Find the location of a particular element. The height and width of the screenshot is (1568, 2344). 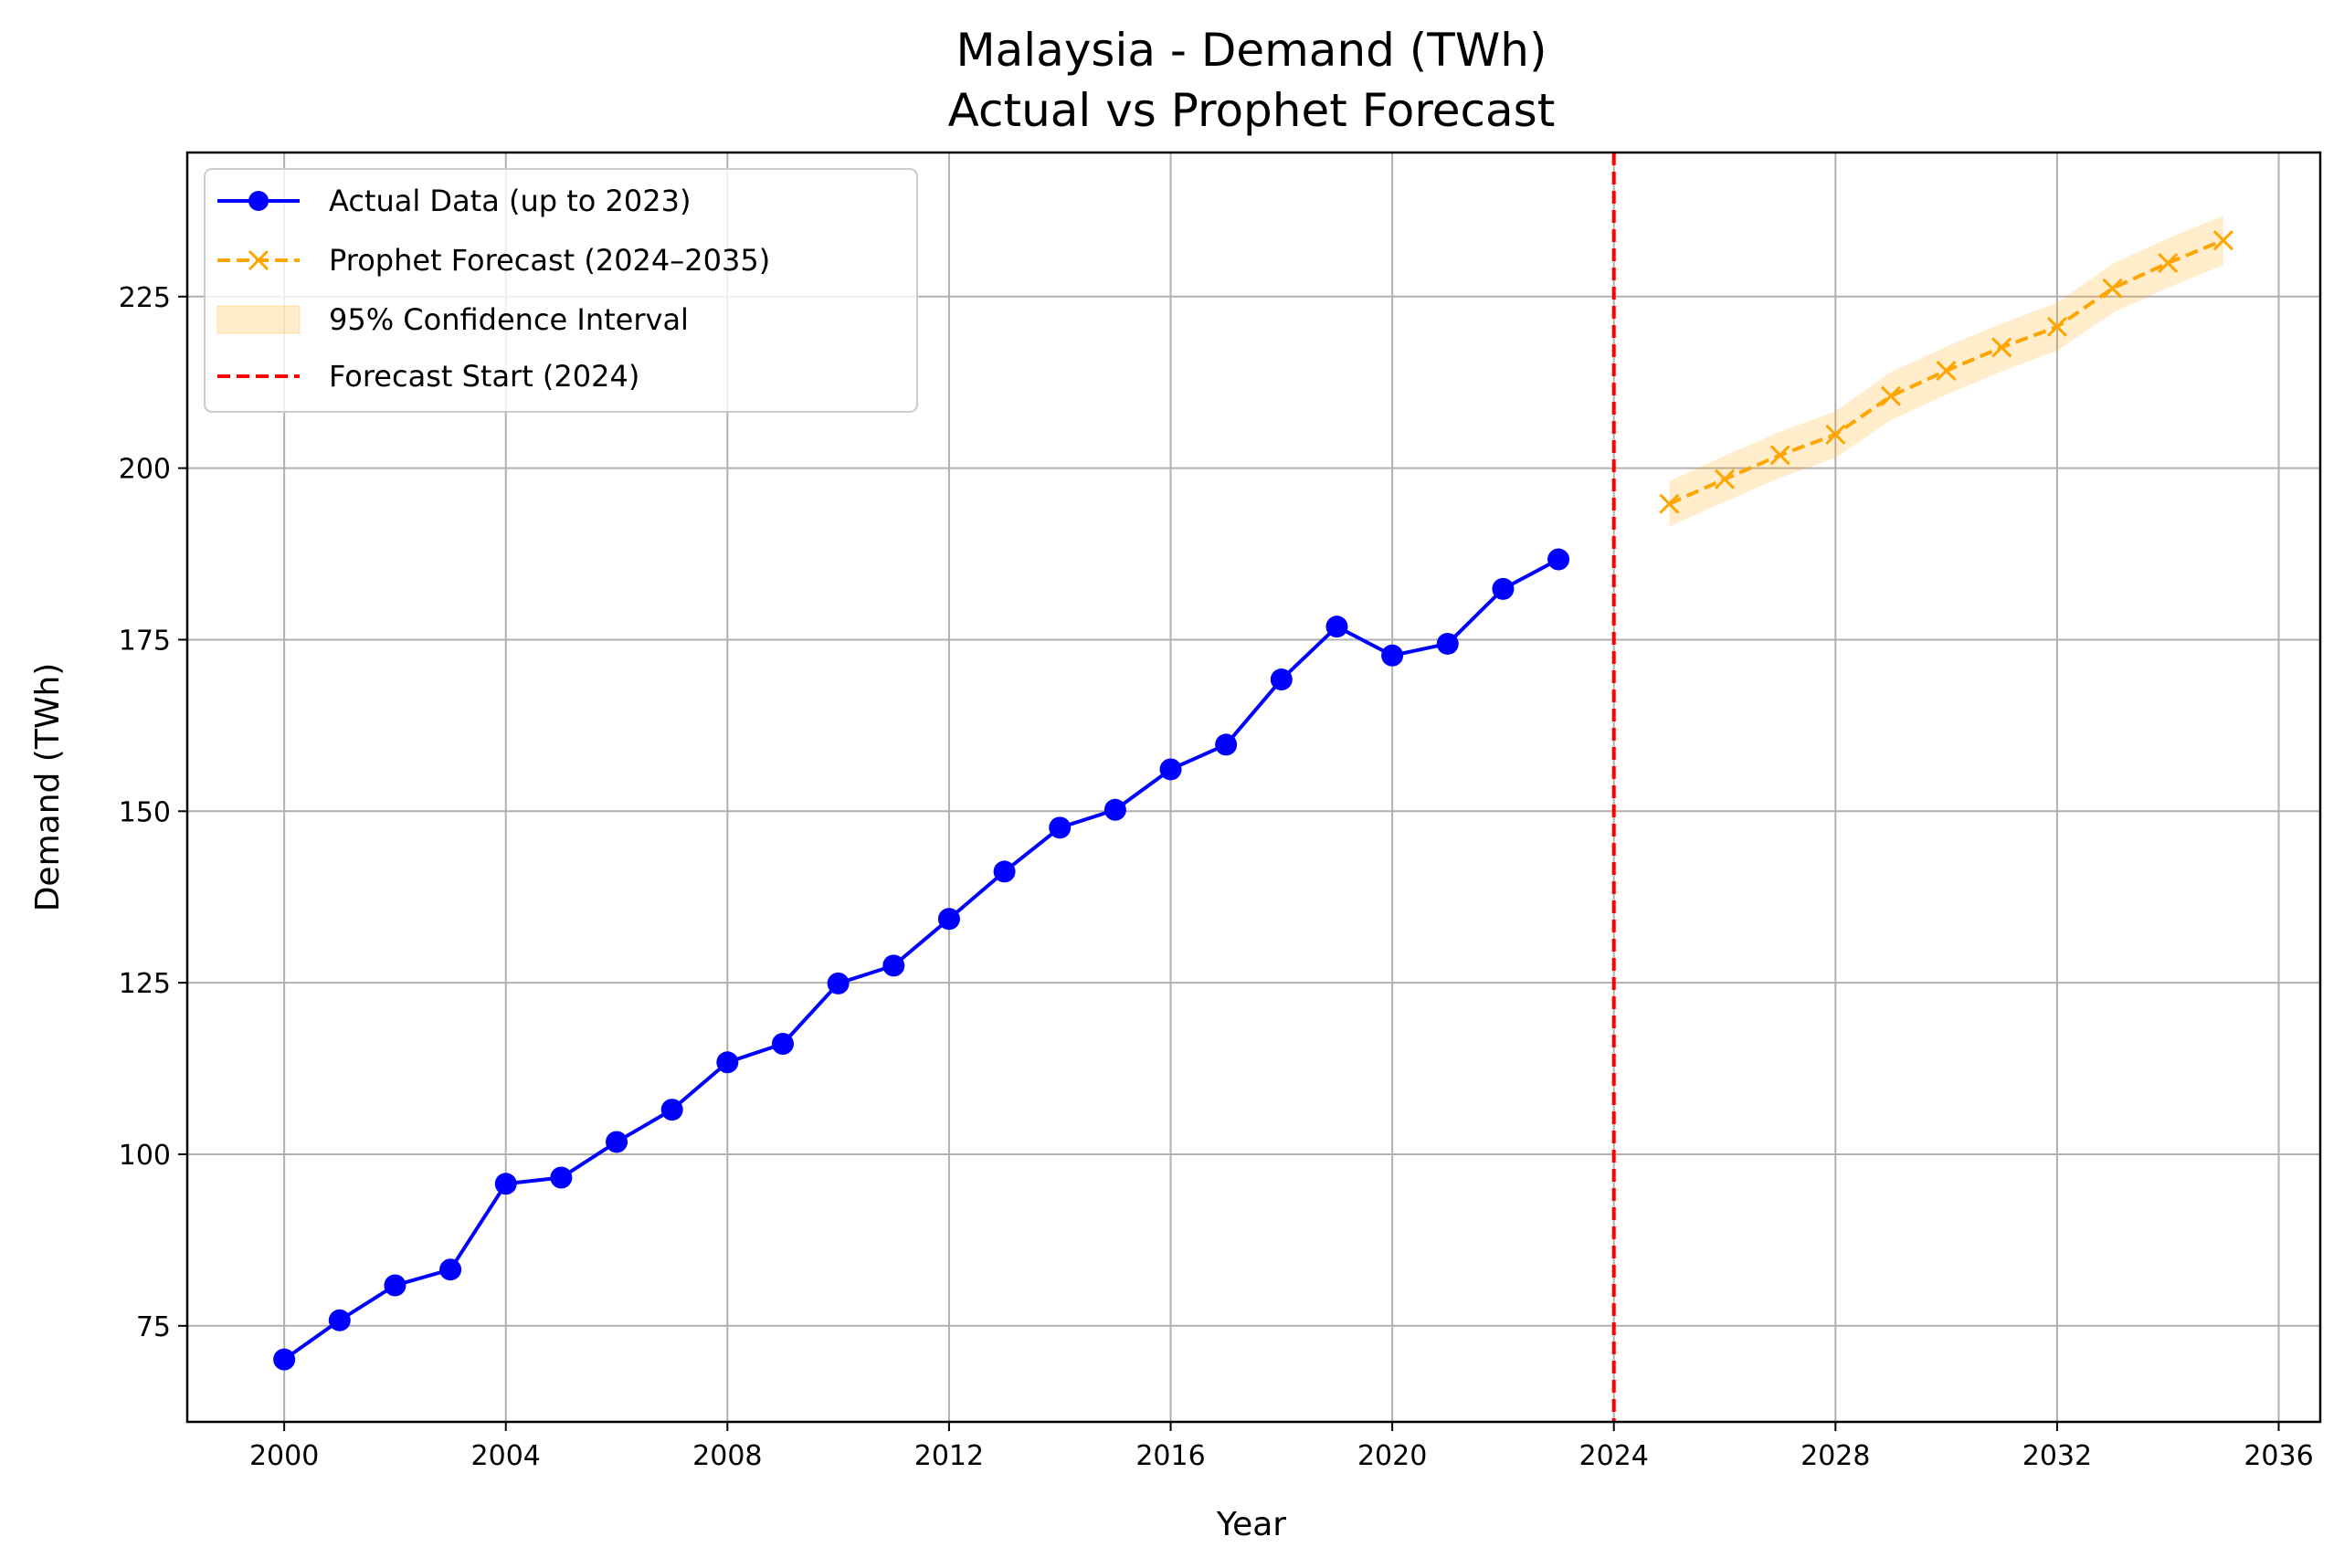

legend-actual-label: Actual Data (up to 2023) is located at coordinates (510, 201).